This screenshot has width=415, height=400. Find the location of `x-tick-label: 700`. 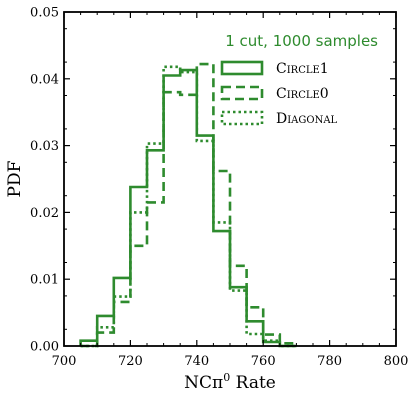

x-tick-label: 700 is located at coordinates (64, 361).